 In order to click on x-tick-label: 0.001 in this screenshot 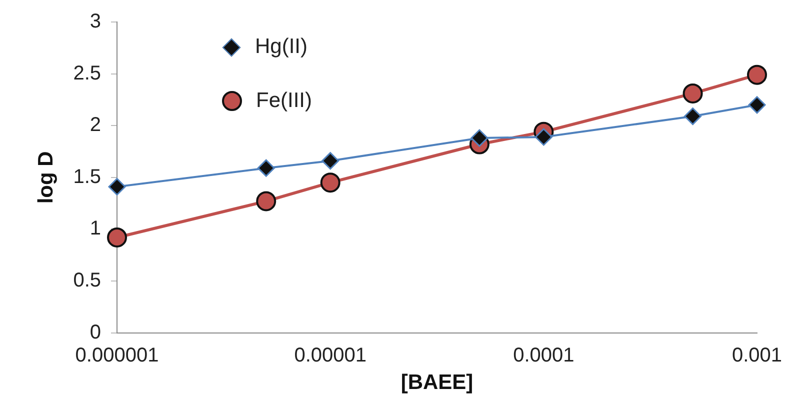, I will do `click(757, 355)`.